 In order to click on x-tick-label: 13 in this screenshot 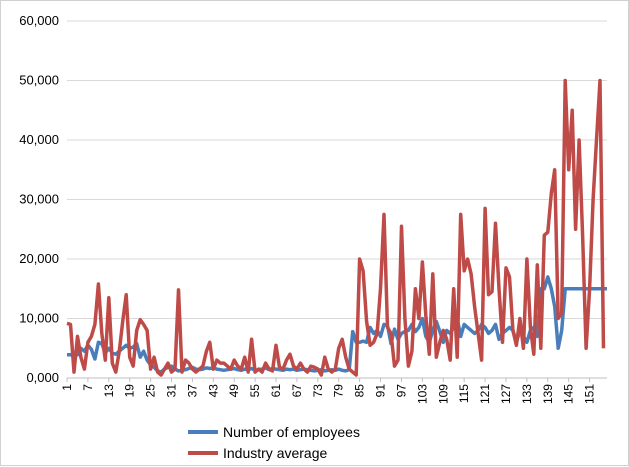, I will do `click(109, 391)`.